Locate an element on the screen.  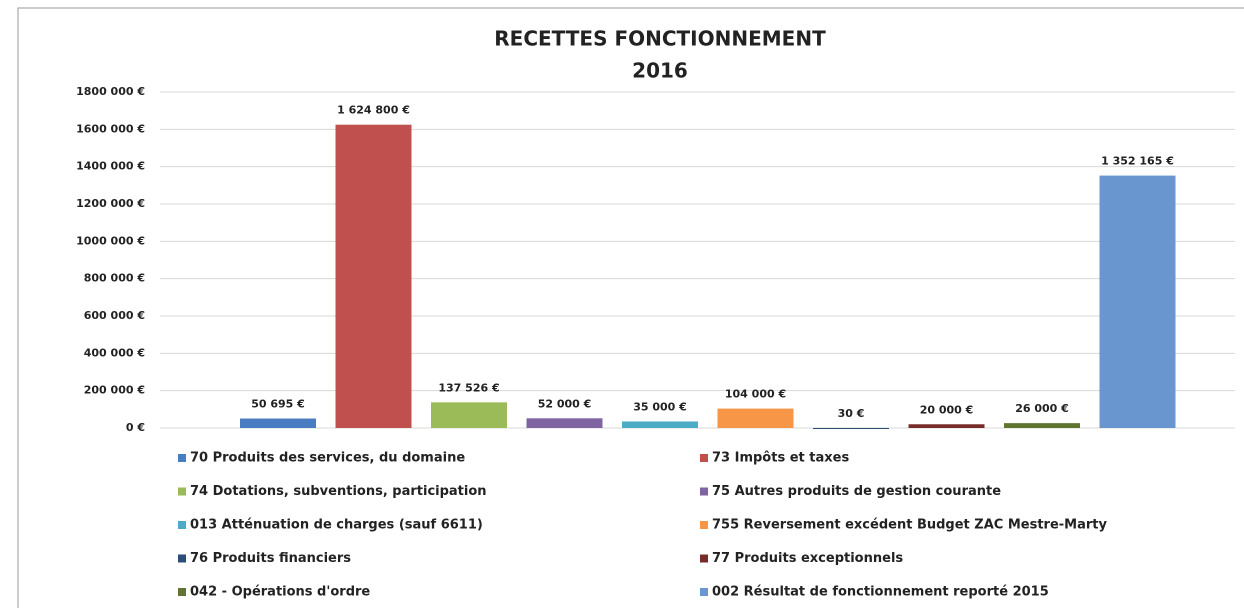
y-tick-label: 1200 000 € is located at coordinates (110, 203).